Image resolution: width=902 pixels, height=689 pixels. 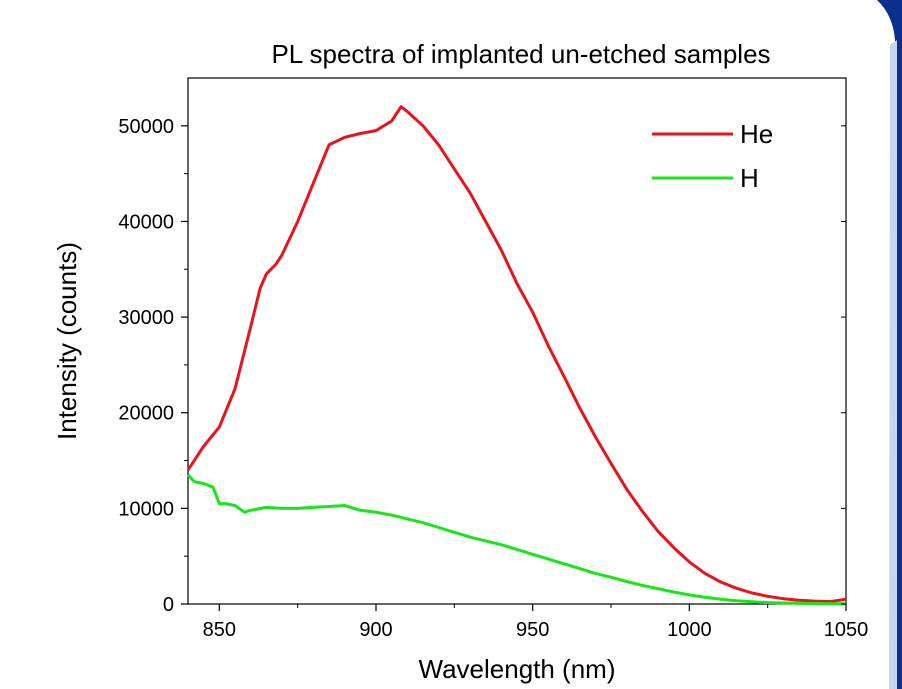 I want to click on x-tick-label: 1050, so click(x=846, y=630).